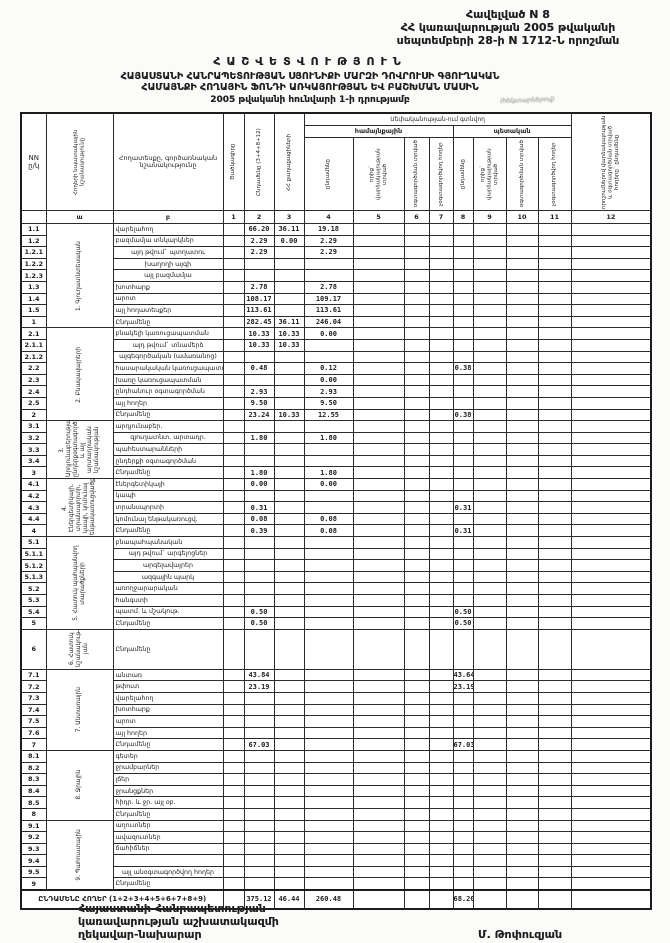 This screenshot has height=943, width=670. What do you see at coordinates (33, 496) in the screenshot?
I see `row-code: 4.2` at bounding box center [33, 496].